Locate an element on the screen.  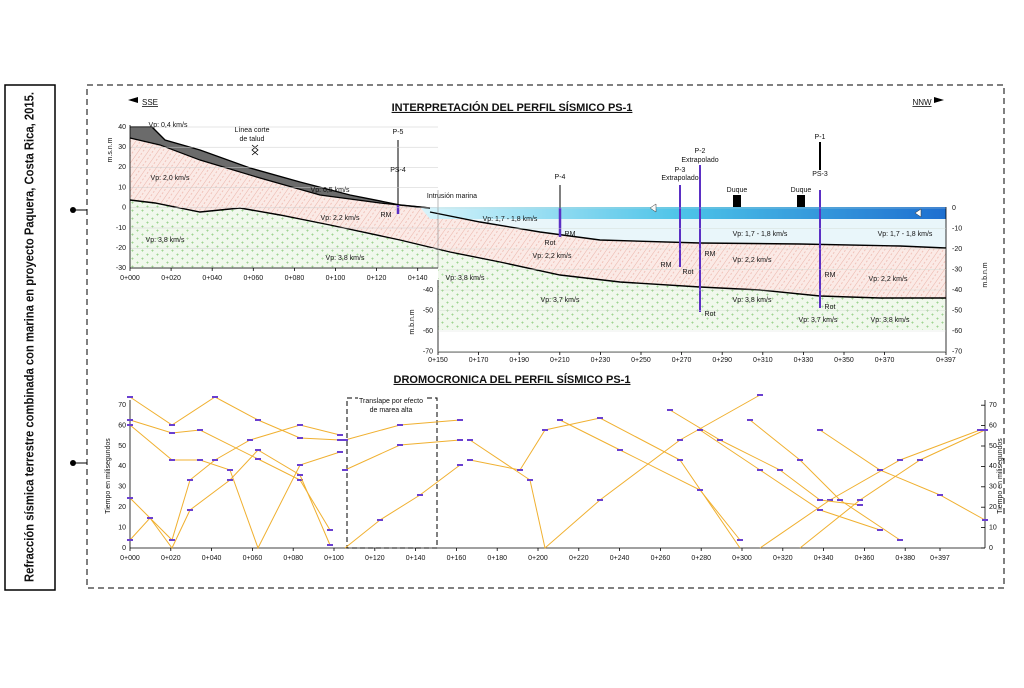
y-tick-label: -50 is located at coordinates (957, 310).